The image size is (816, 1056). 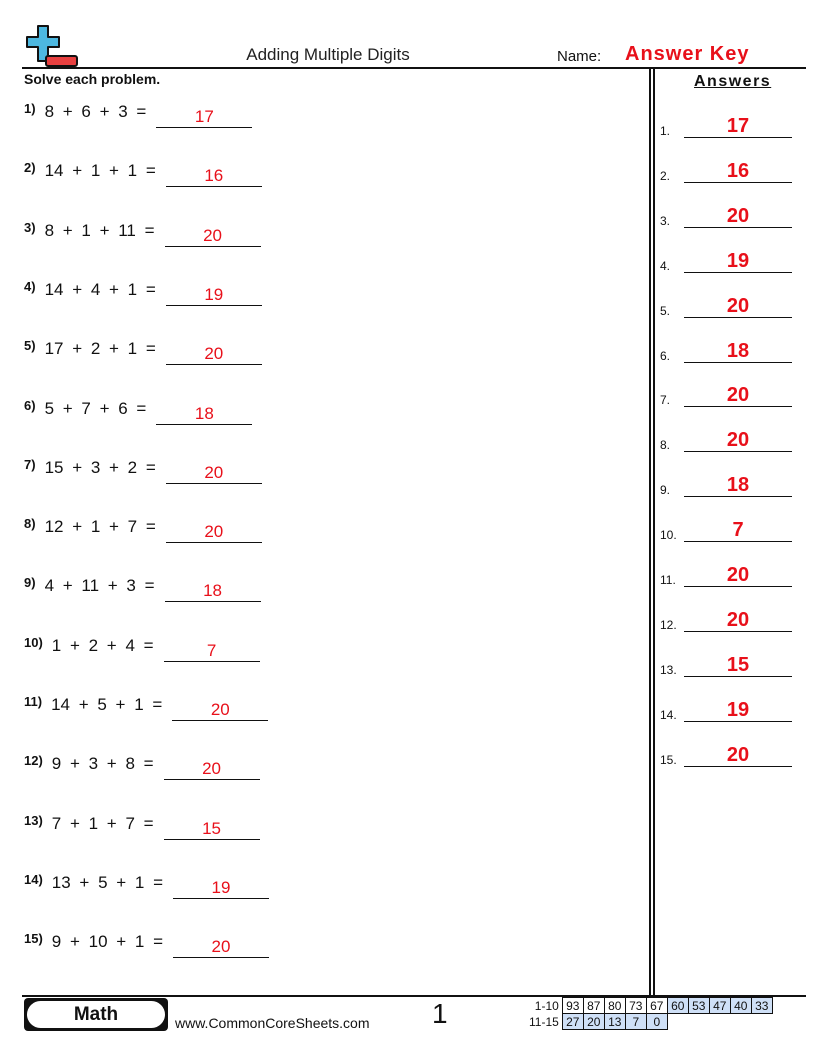 What do you see at coordinates (95, 408) in the screenshot?
I see `problem-expression: 5 + 7 + 6 =` at bounding box center [95, 408].